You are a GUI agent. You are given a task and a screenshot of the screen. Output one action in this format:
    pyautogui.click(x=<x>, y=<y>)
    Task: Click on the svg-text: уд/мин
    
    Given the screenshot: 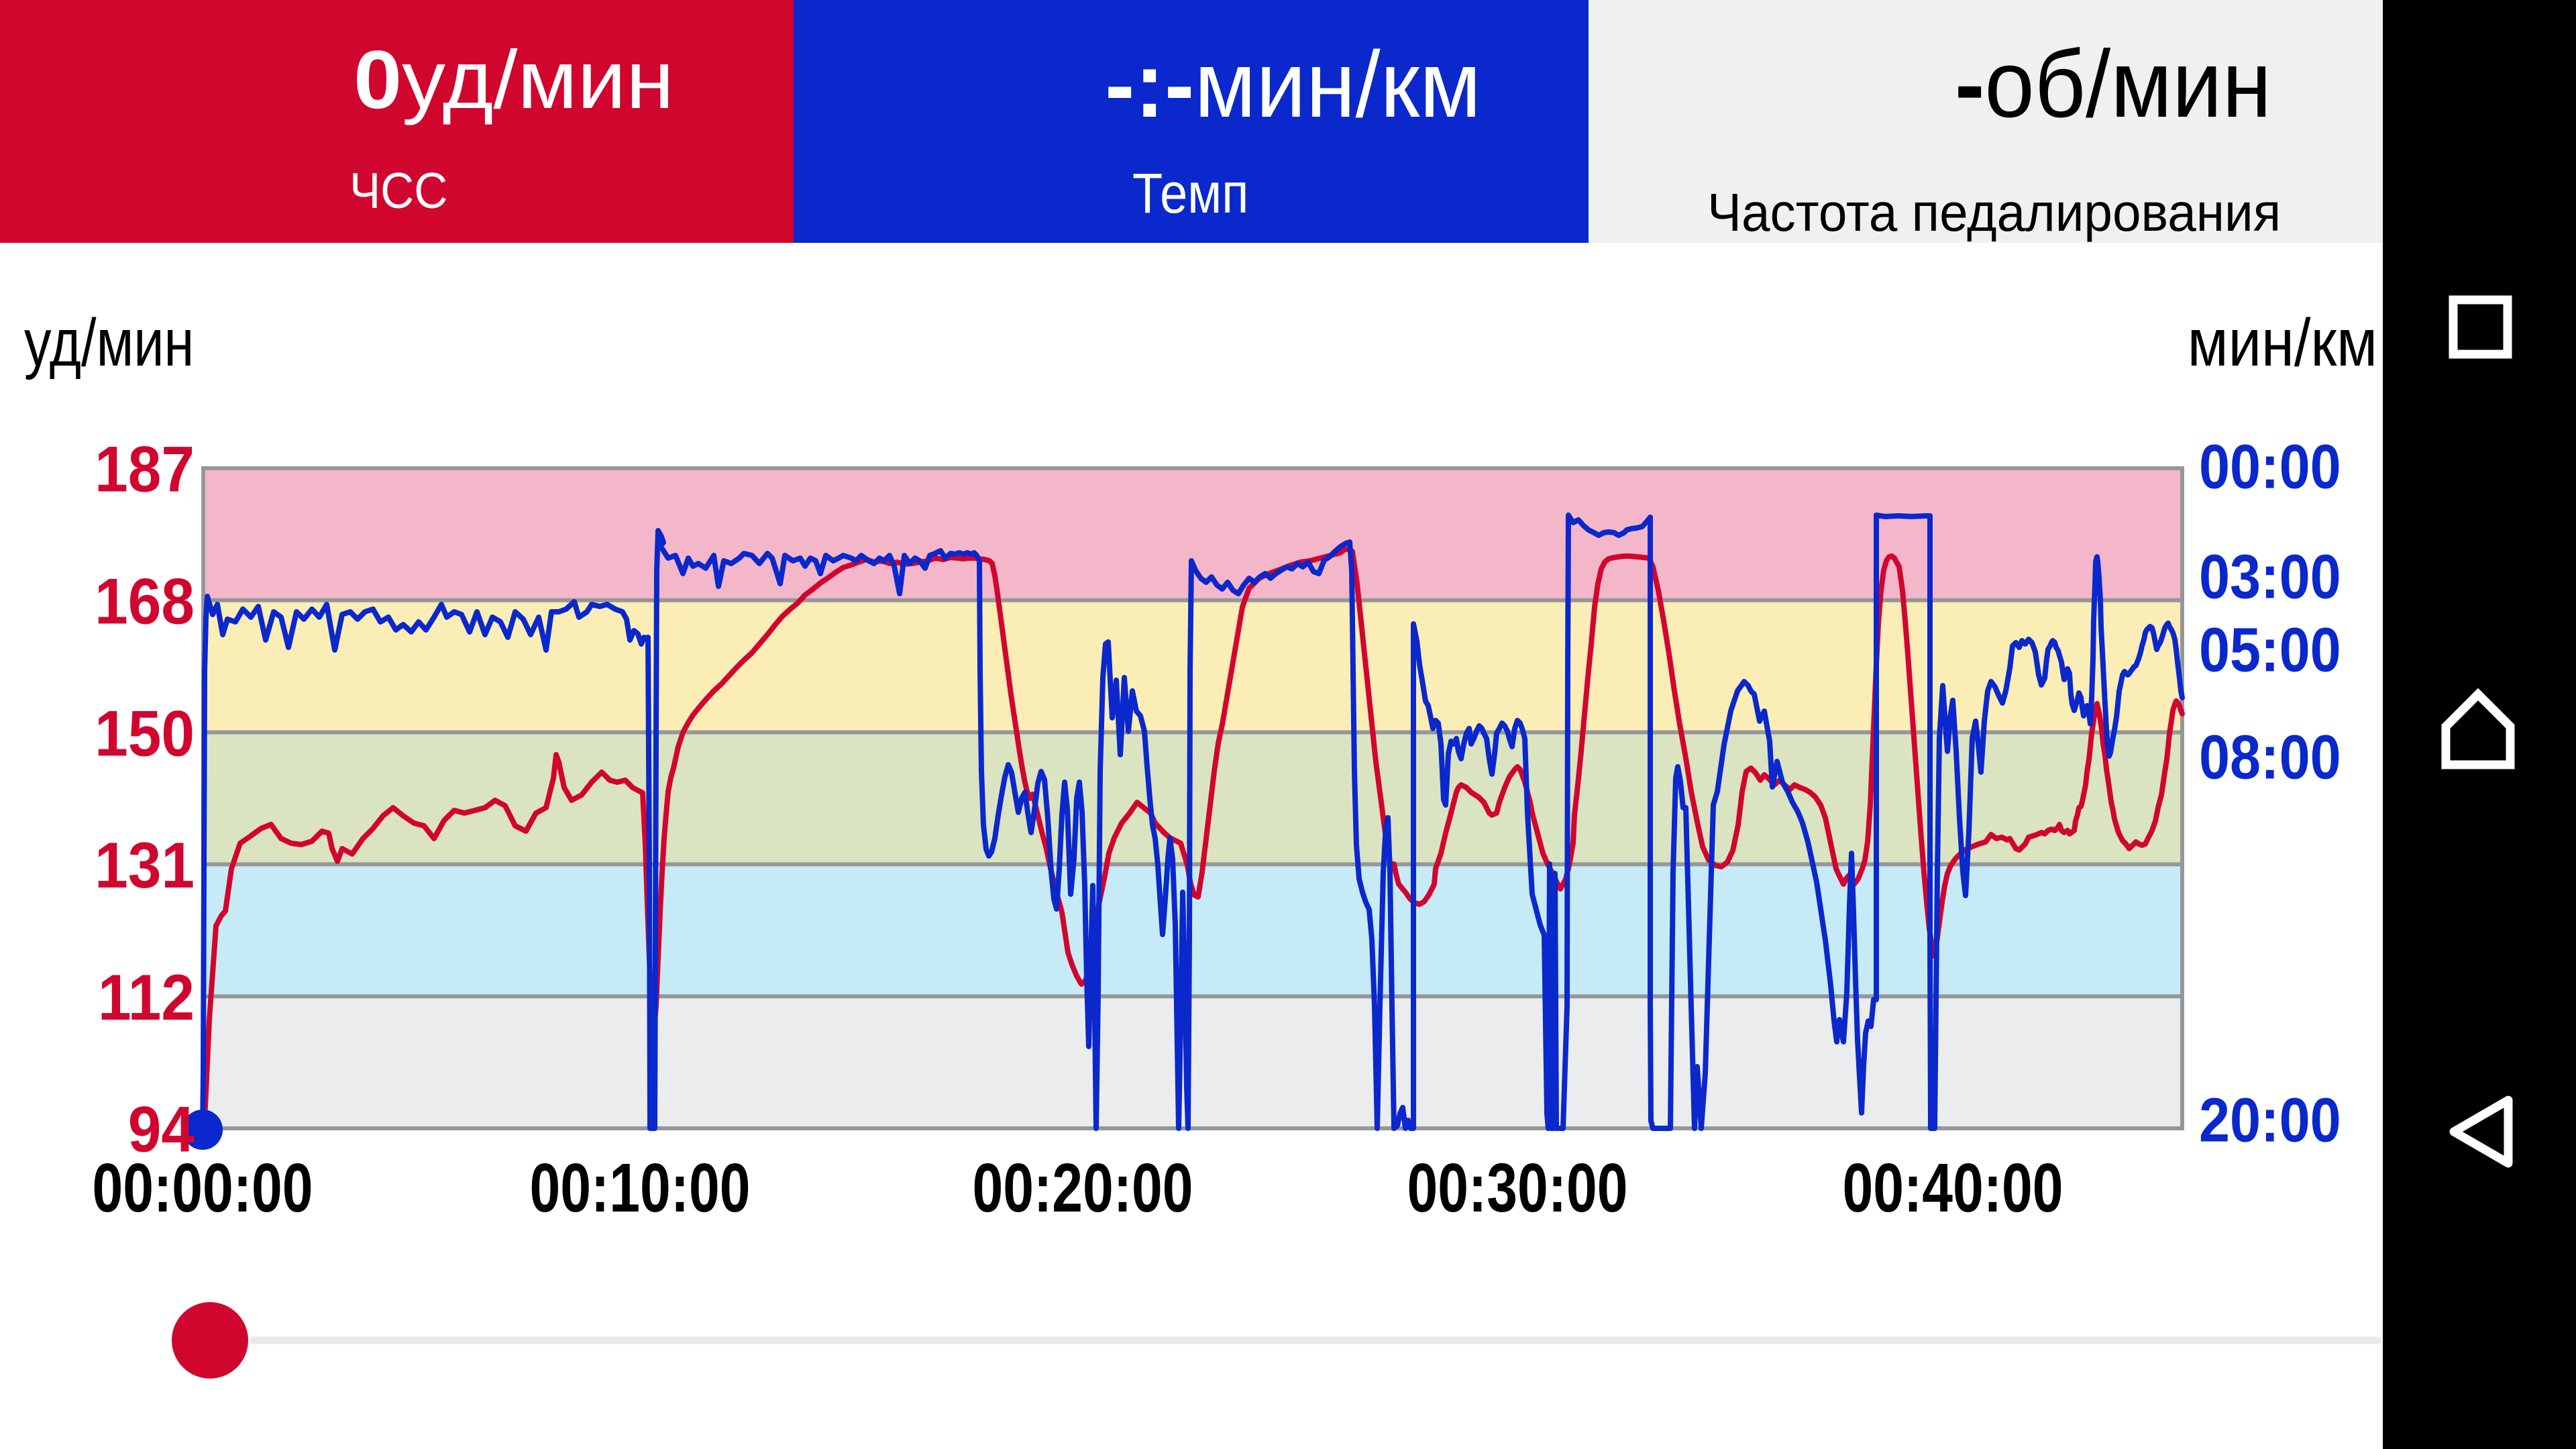 What is the action you would take?
    pyautogui.click(x=109, y=343)
    